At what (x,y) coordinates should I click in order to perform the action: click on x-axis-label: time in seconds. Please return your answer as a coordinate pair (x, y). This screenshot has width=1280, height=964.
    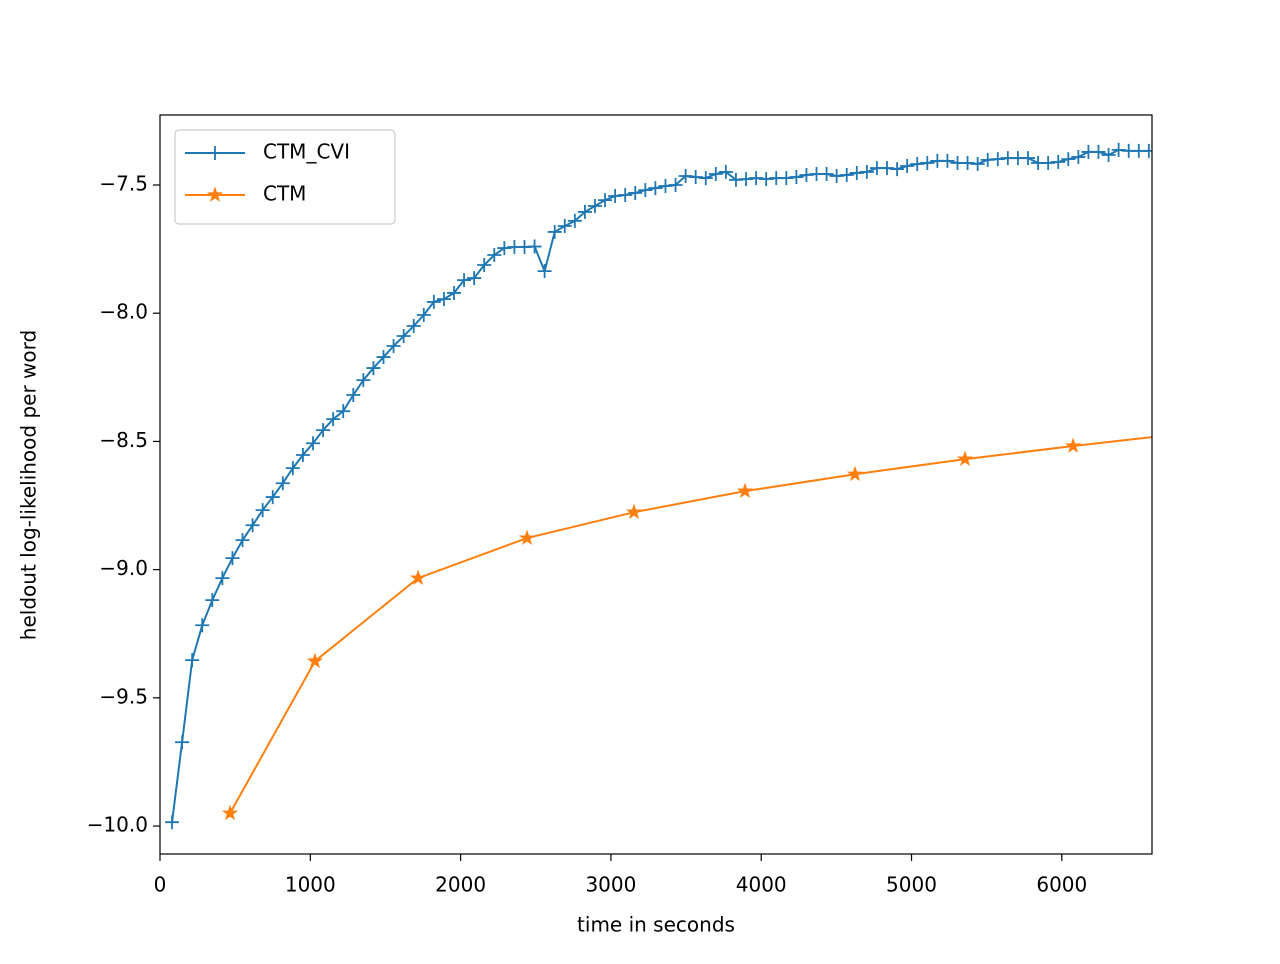
    Looking at the image, I should click on (656, 925).